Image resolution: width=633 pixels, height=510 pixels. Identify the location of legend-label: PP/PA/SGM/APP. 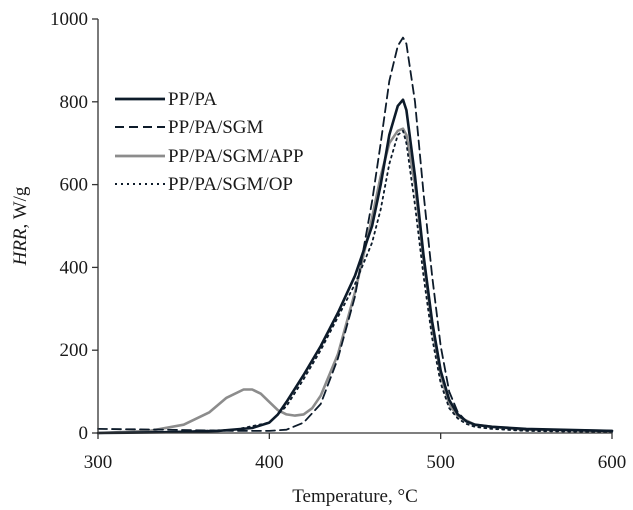
(236, 156).